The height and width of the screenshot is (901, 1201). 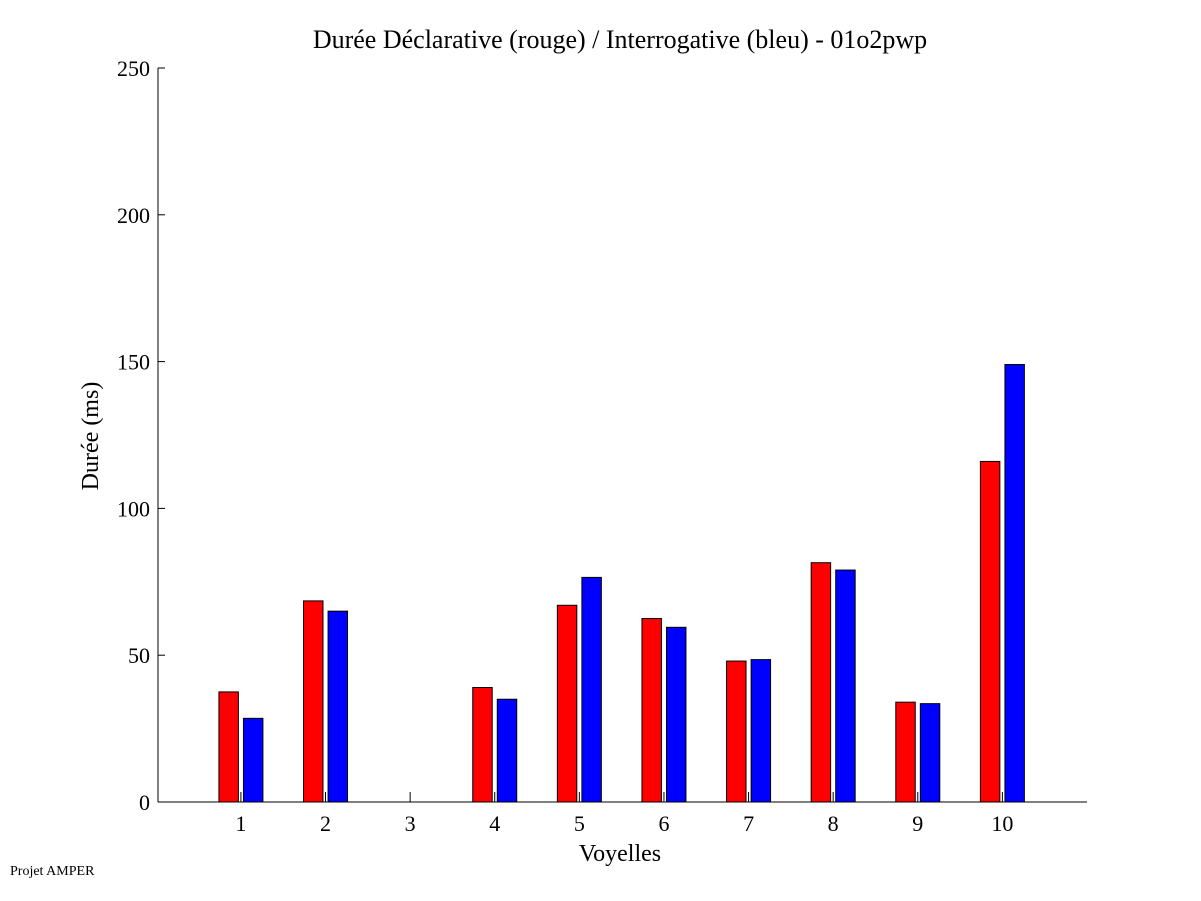 What do you see at coordinates (748, 823) in the screenshot?
I see `x-tick-label: 7` at bounding box center [748, 823].